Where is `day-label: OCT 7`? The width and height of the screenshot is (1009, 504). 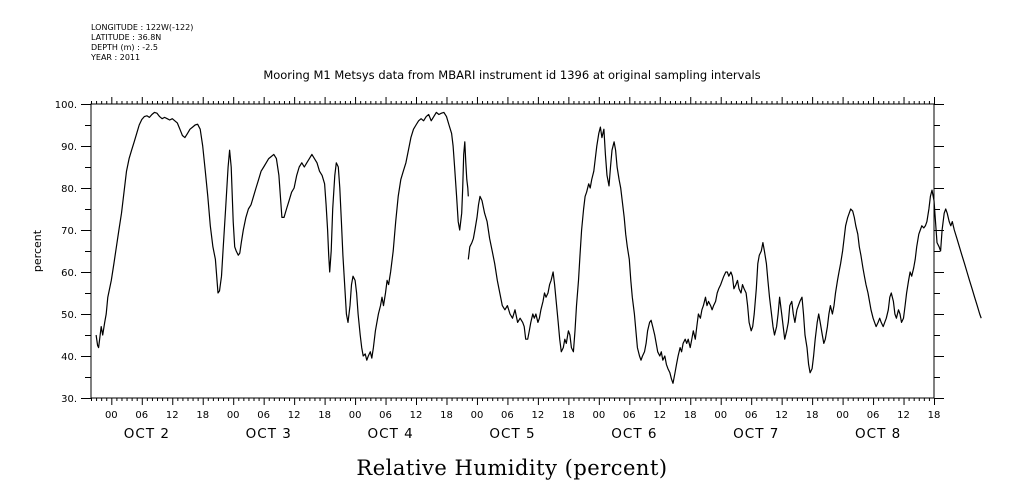 day-label: OCT 7 is located at coordinates (756, 434).